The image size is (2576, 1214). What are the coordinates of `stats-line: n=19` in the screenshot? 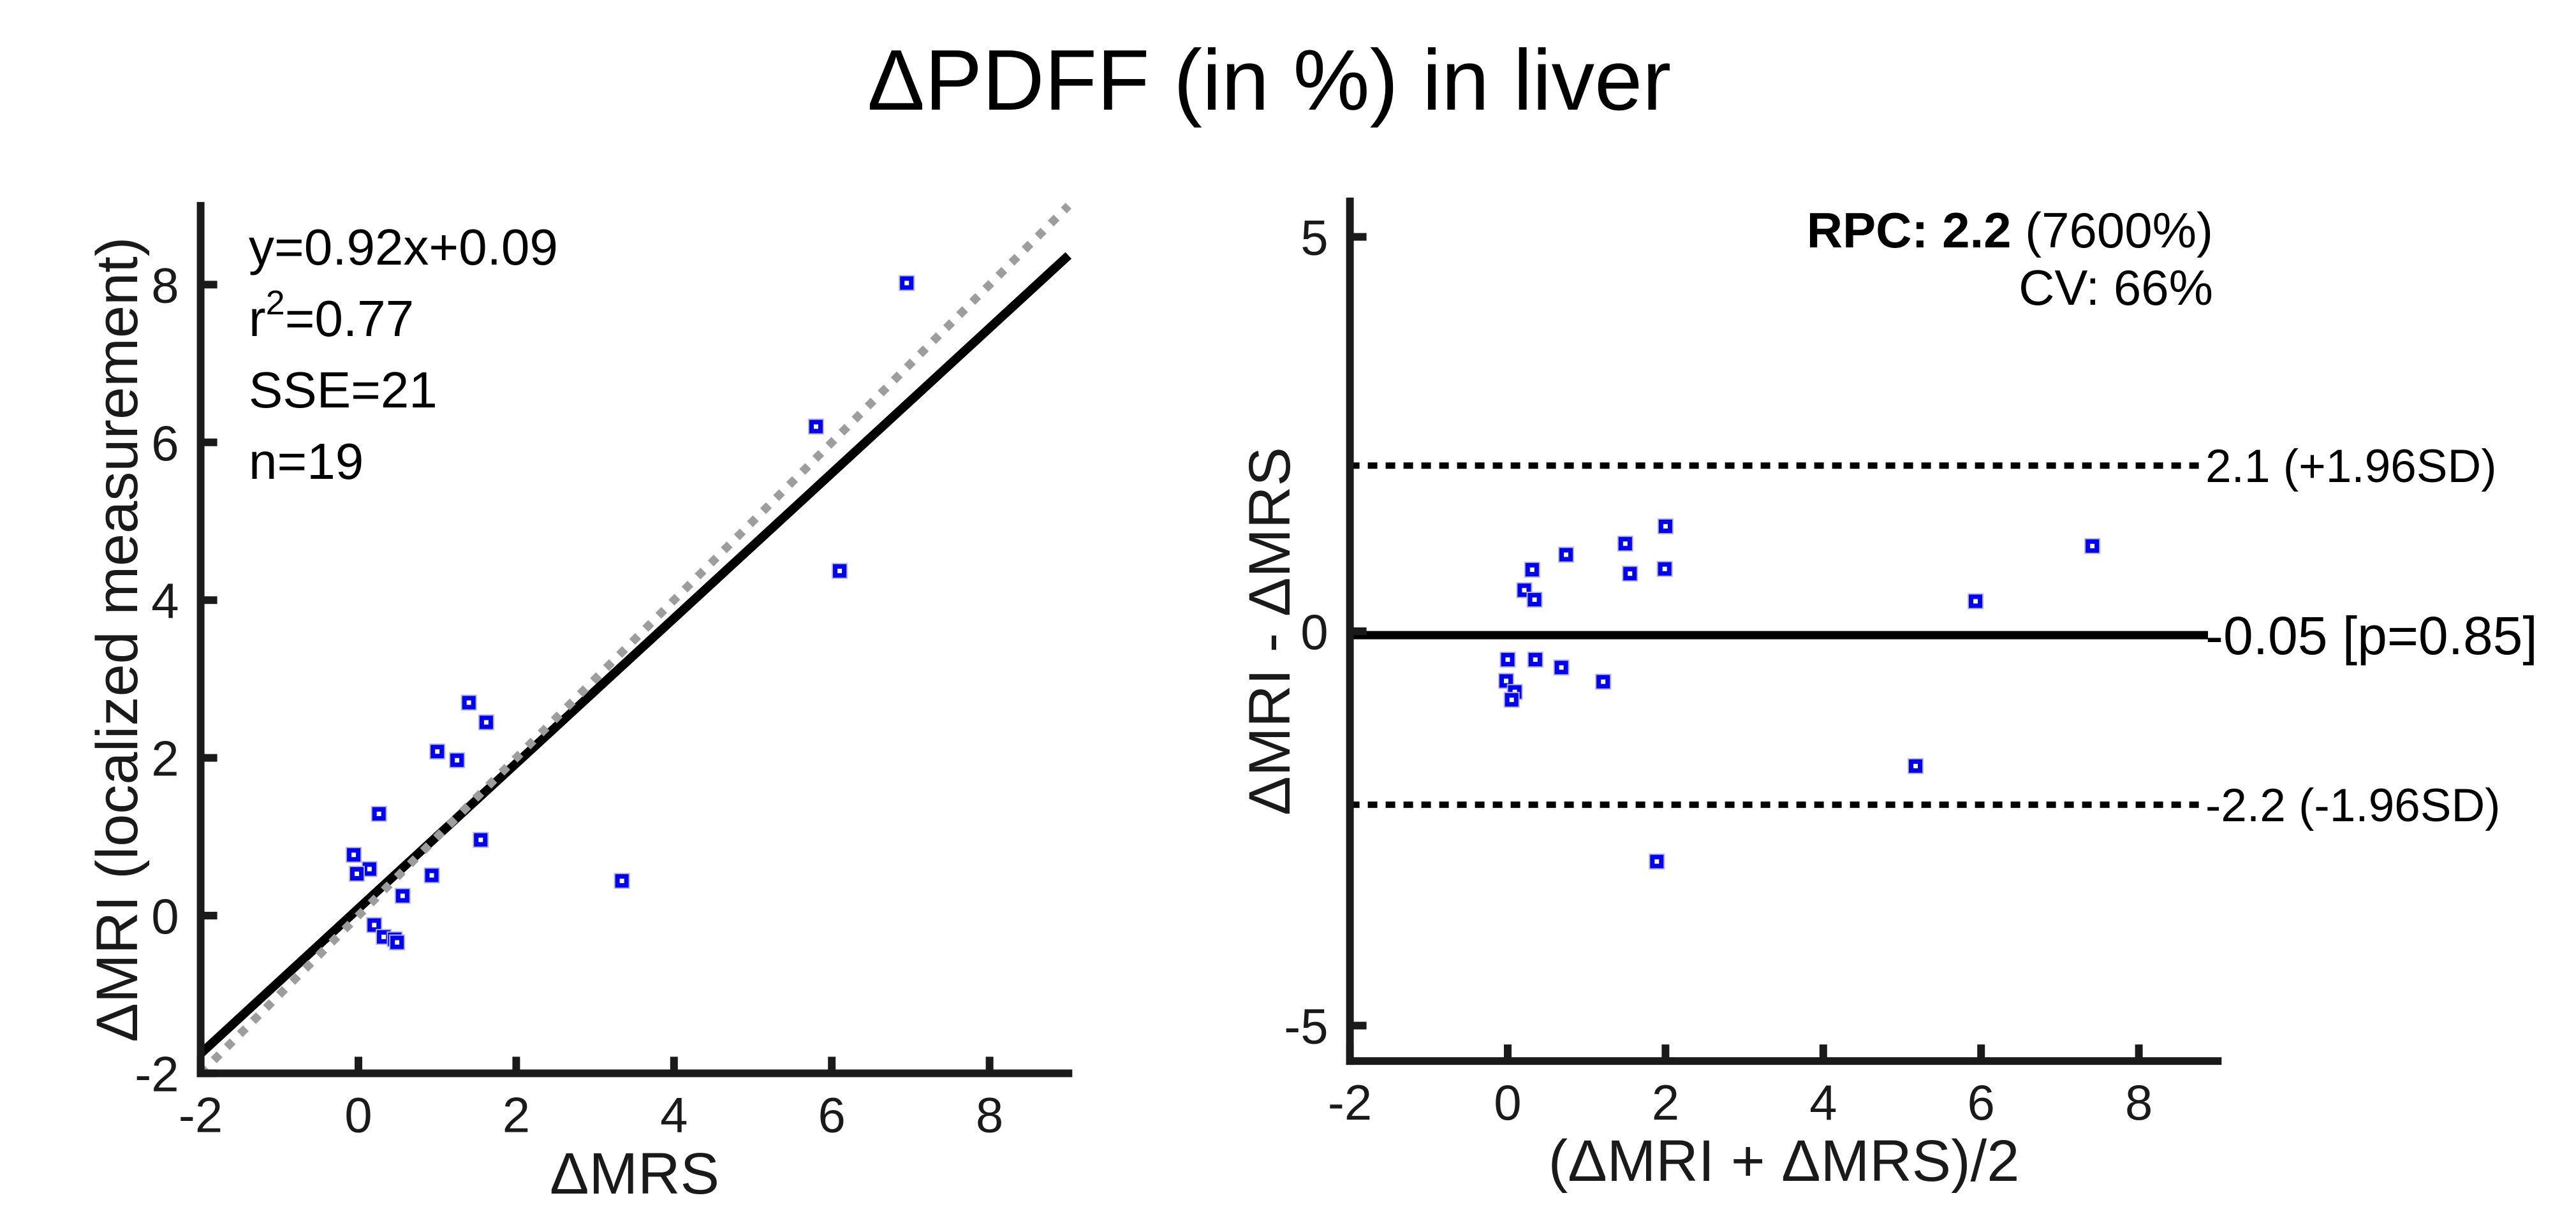 It's located at (306, 461).